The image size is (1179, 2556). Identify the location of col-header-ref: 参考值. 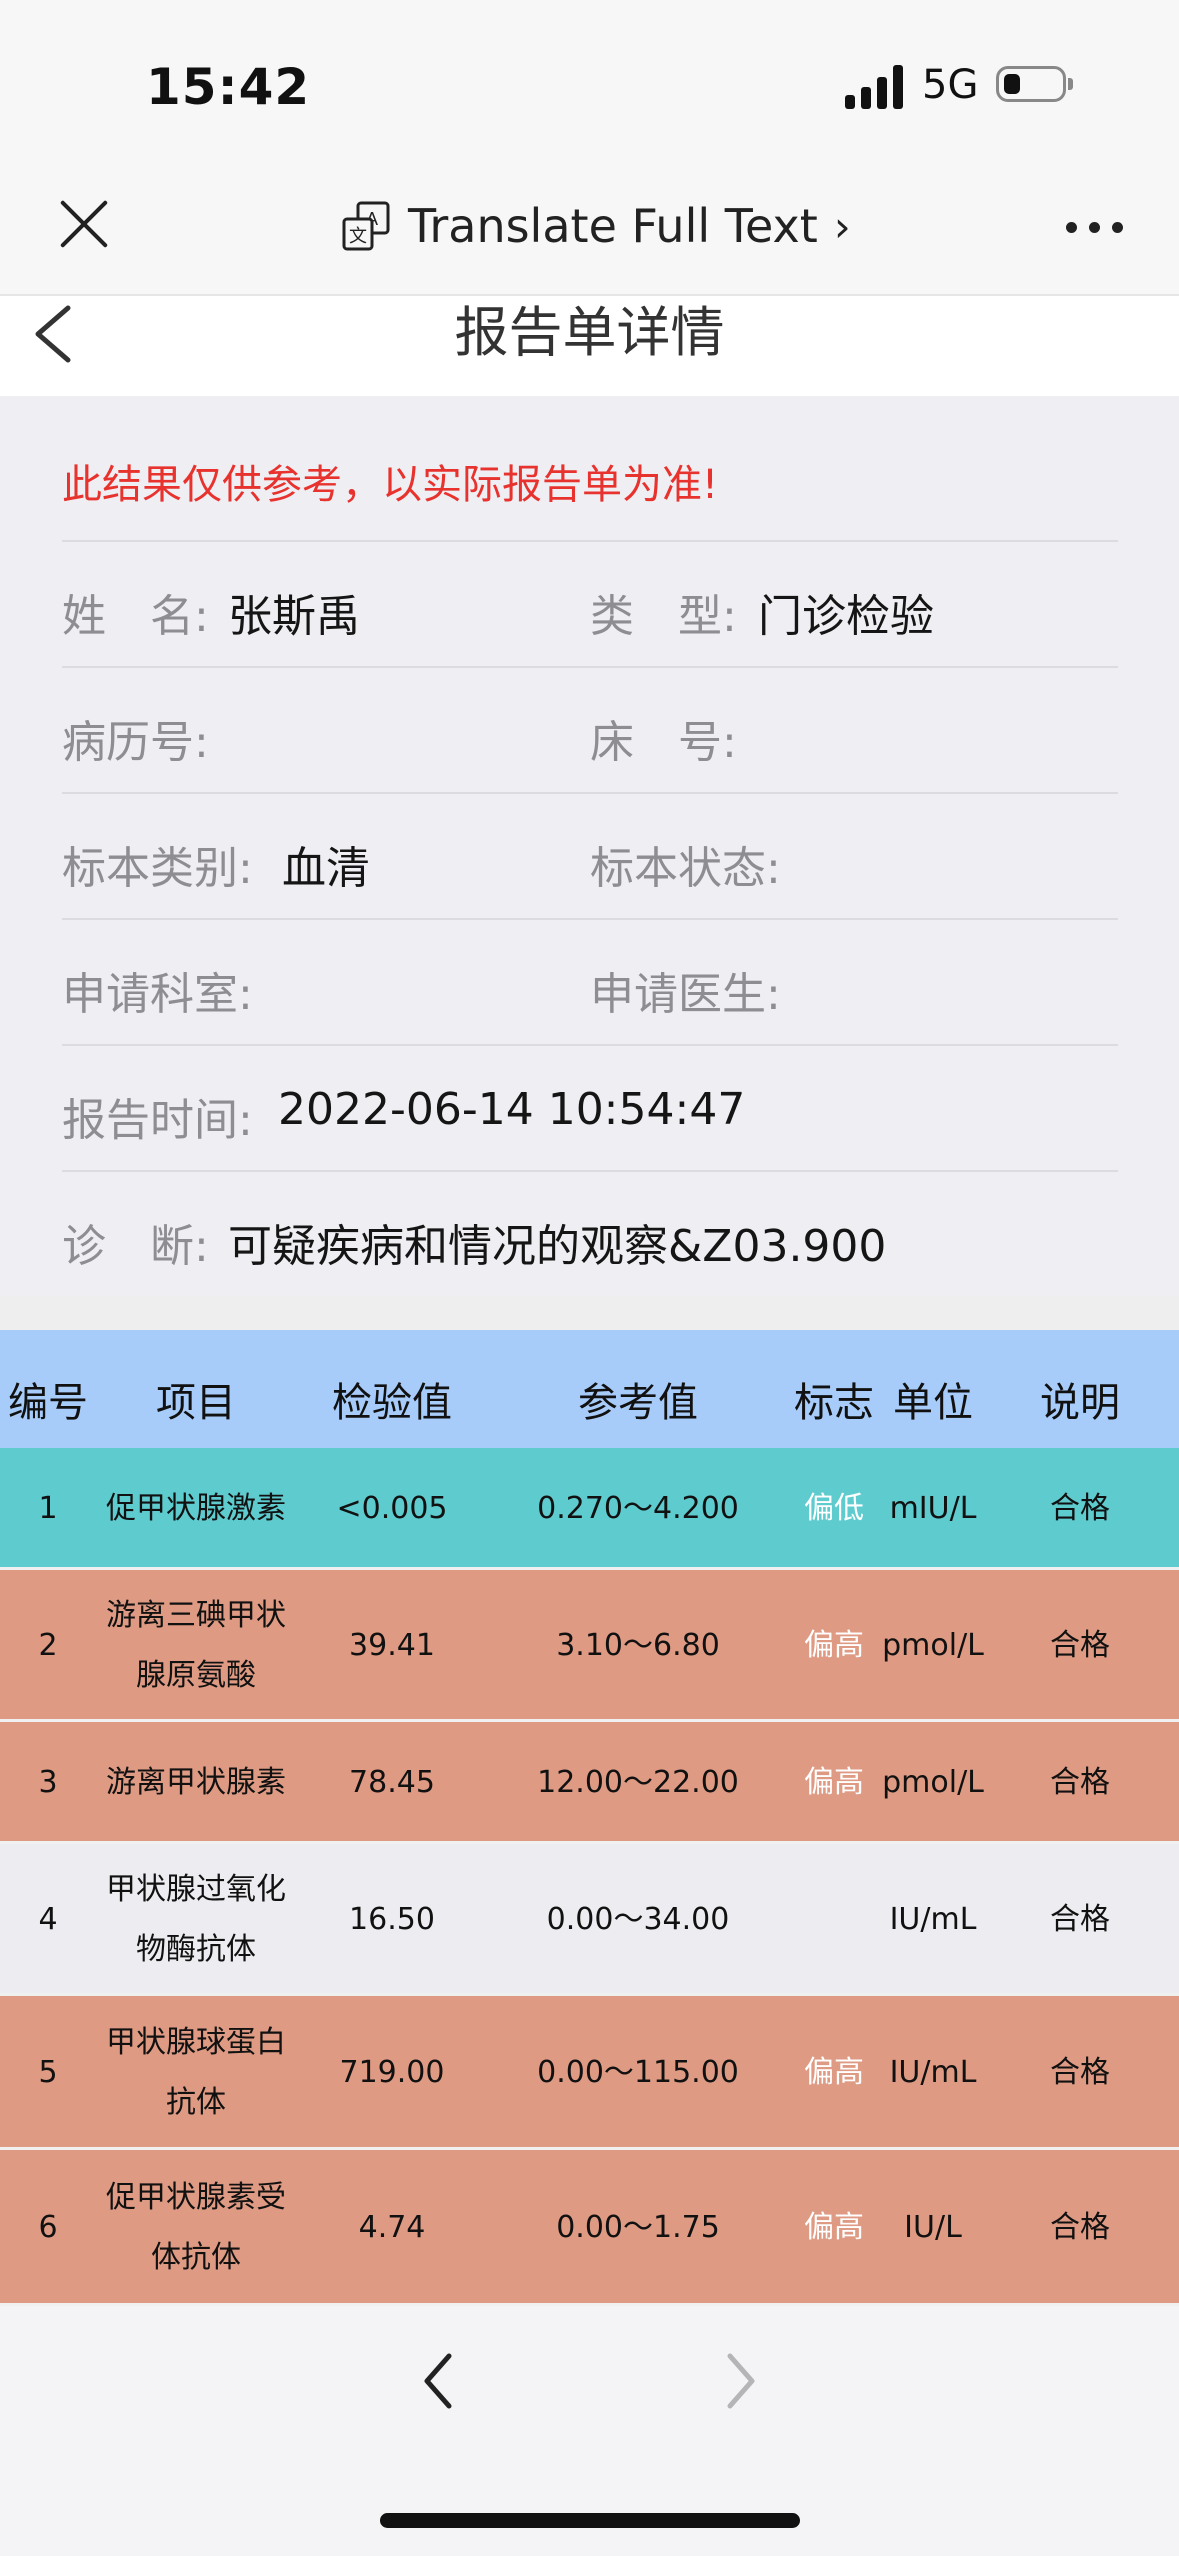
(638, 1403).